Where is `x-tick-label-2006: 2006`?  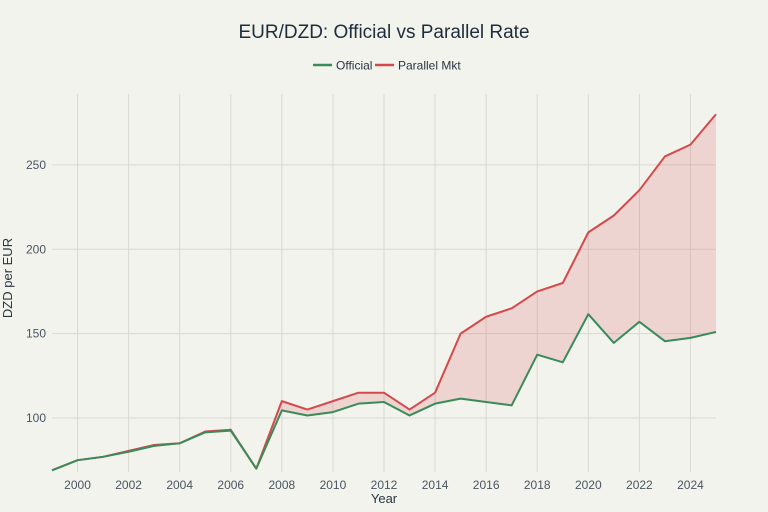
x-tick-label-2006: 2006 is located at coordinates (230, 485).